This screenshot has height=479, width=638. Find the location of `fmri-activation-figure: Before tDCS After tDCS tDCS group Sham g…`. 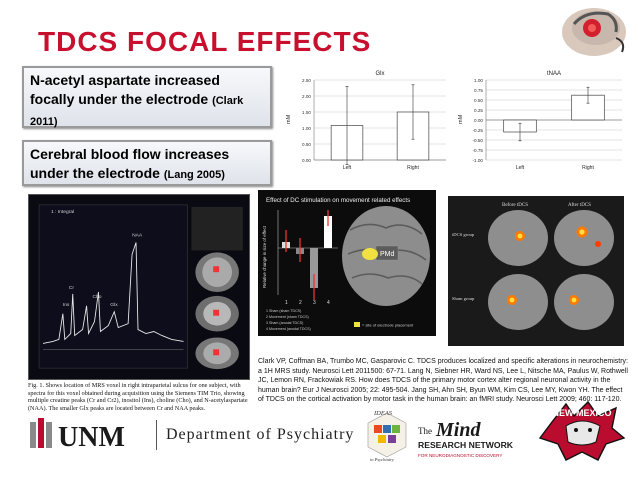

fmri-activation-figure: Before tDCS After tDCS tDCS group Sham g… is located at coordinates (536, 271).